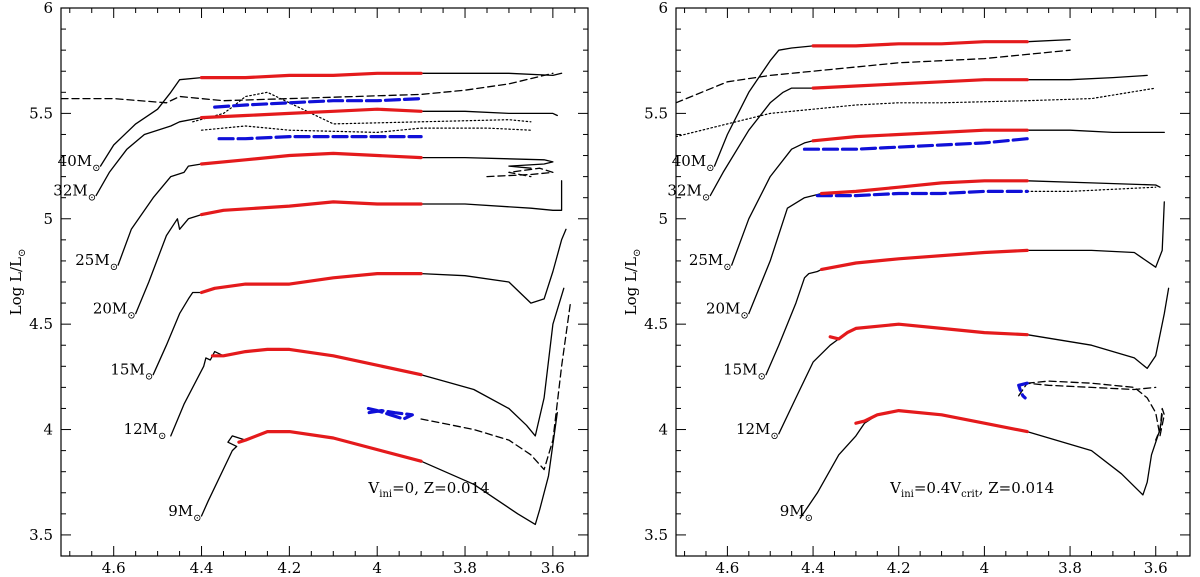  What do you see at coordinates (1016, 488) in the screenshot?
I see `annotation-part: , Z=0.014` at bounding box center [1016, 488].